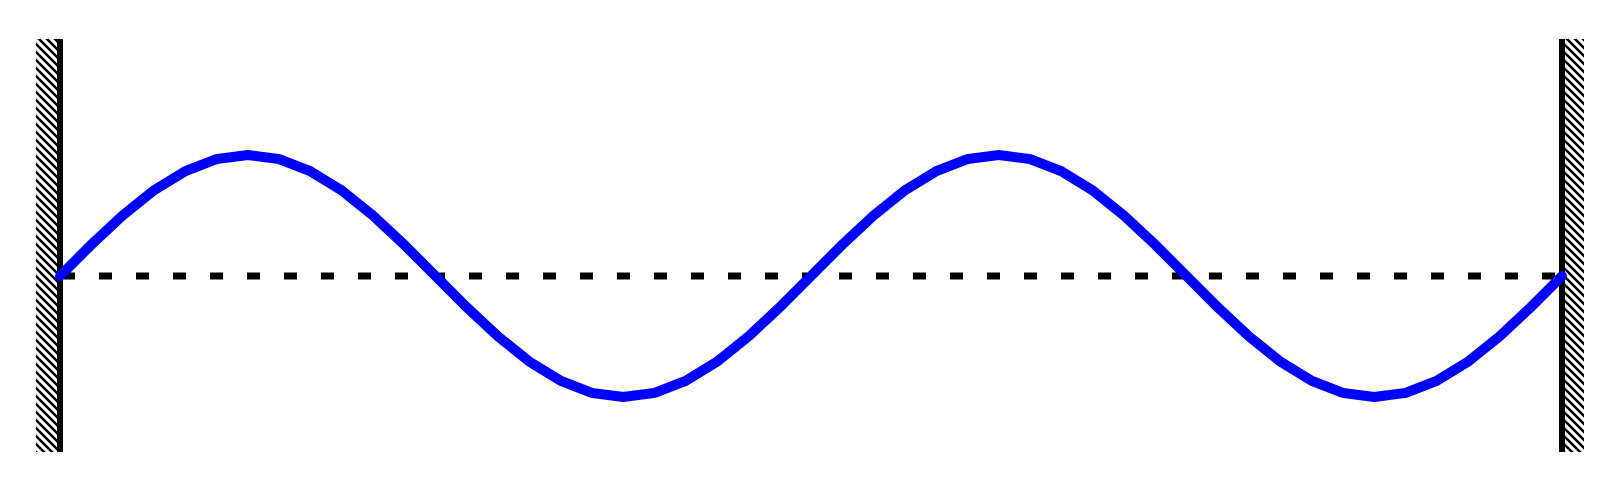 This screenshot has height=491, width=1612. Describe the element at coordinates (1573, 245) in the screenshot. I see `right-wall-hatch` at that location.